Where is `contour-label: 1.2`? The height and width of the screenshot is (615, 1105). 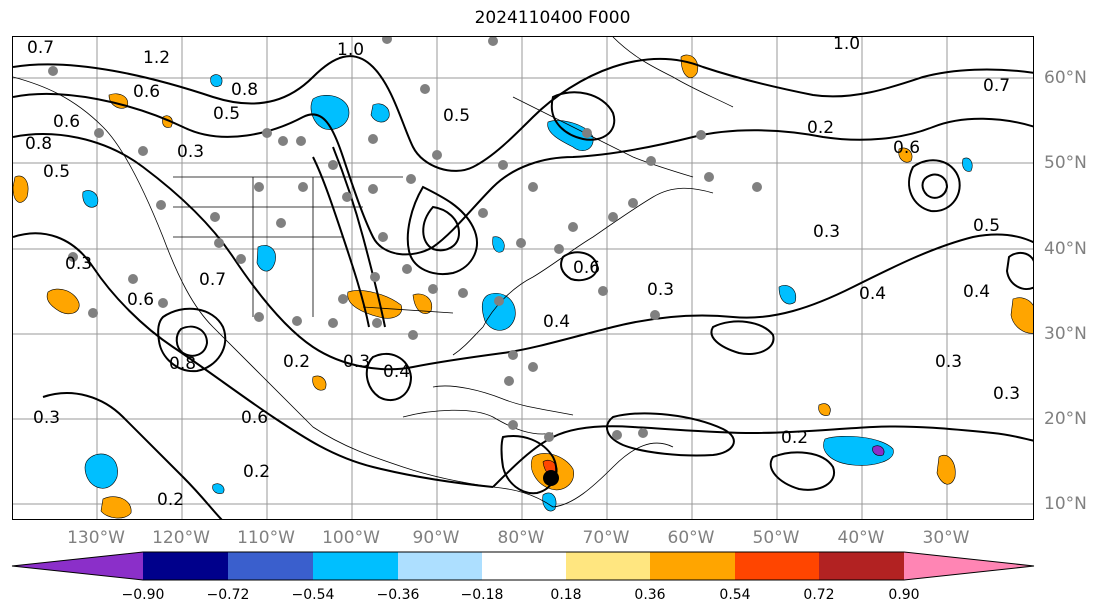
contour-label: 1.2 is located at coordinates (156, 58).